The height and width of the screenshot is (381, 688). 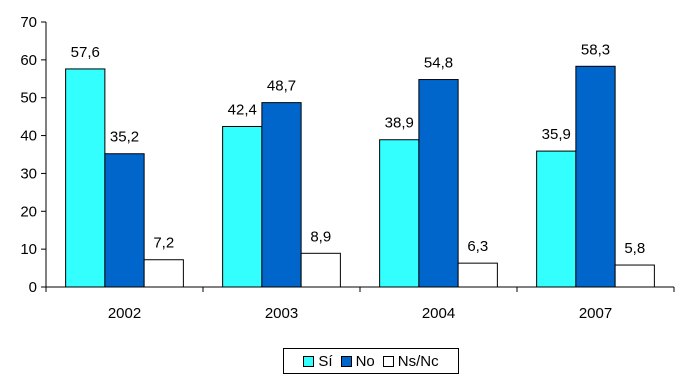 What do you see at coordinates (28, 136) in the screenshot?
I see `y-tick-label: 40` at bounding box center [28, 136].